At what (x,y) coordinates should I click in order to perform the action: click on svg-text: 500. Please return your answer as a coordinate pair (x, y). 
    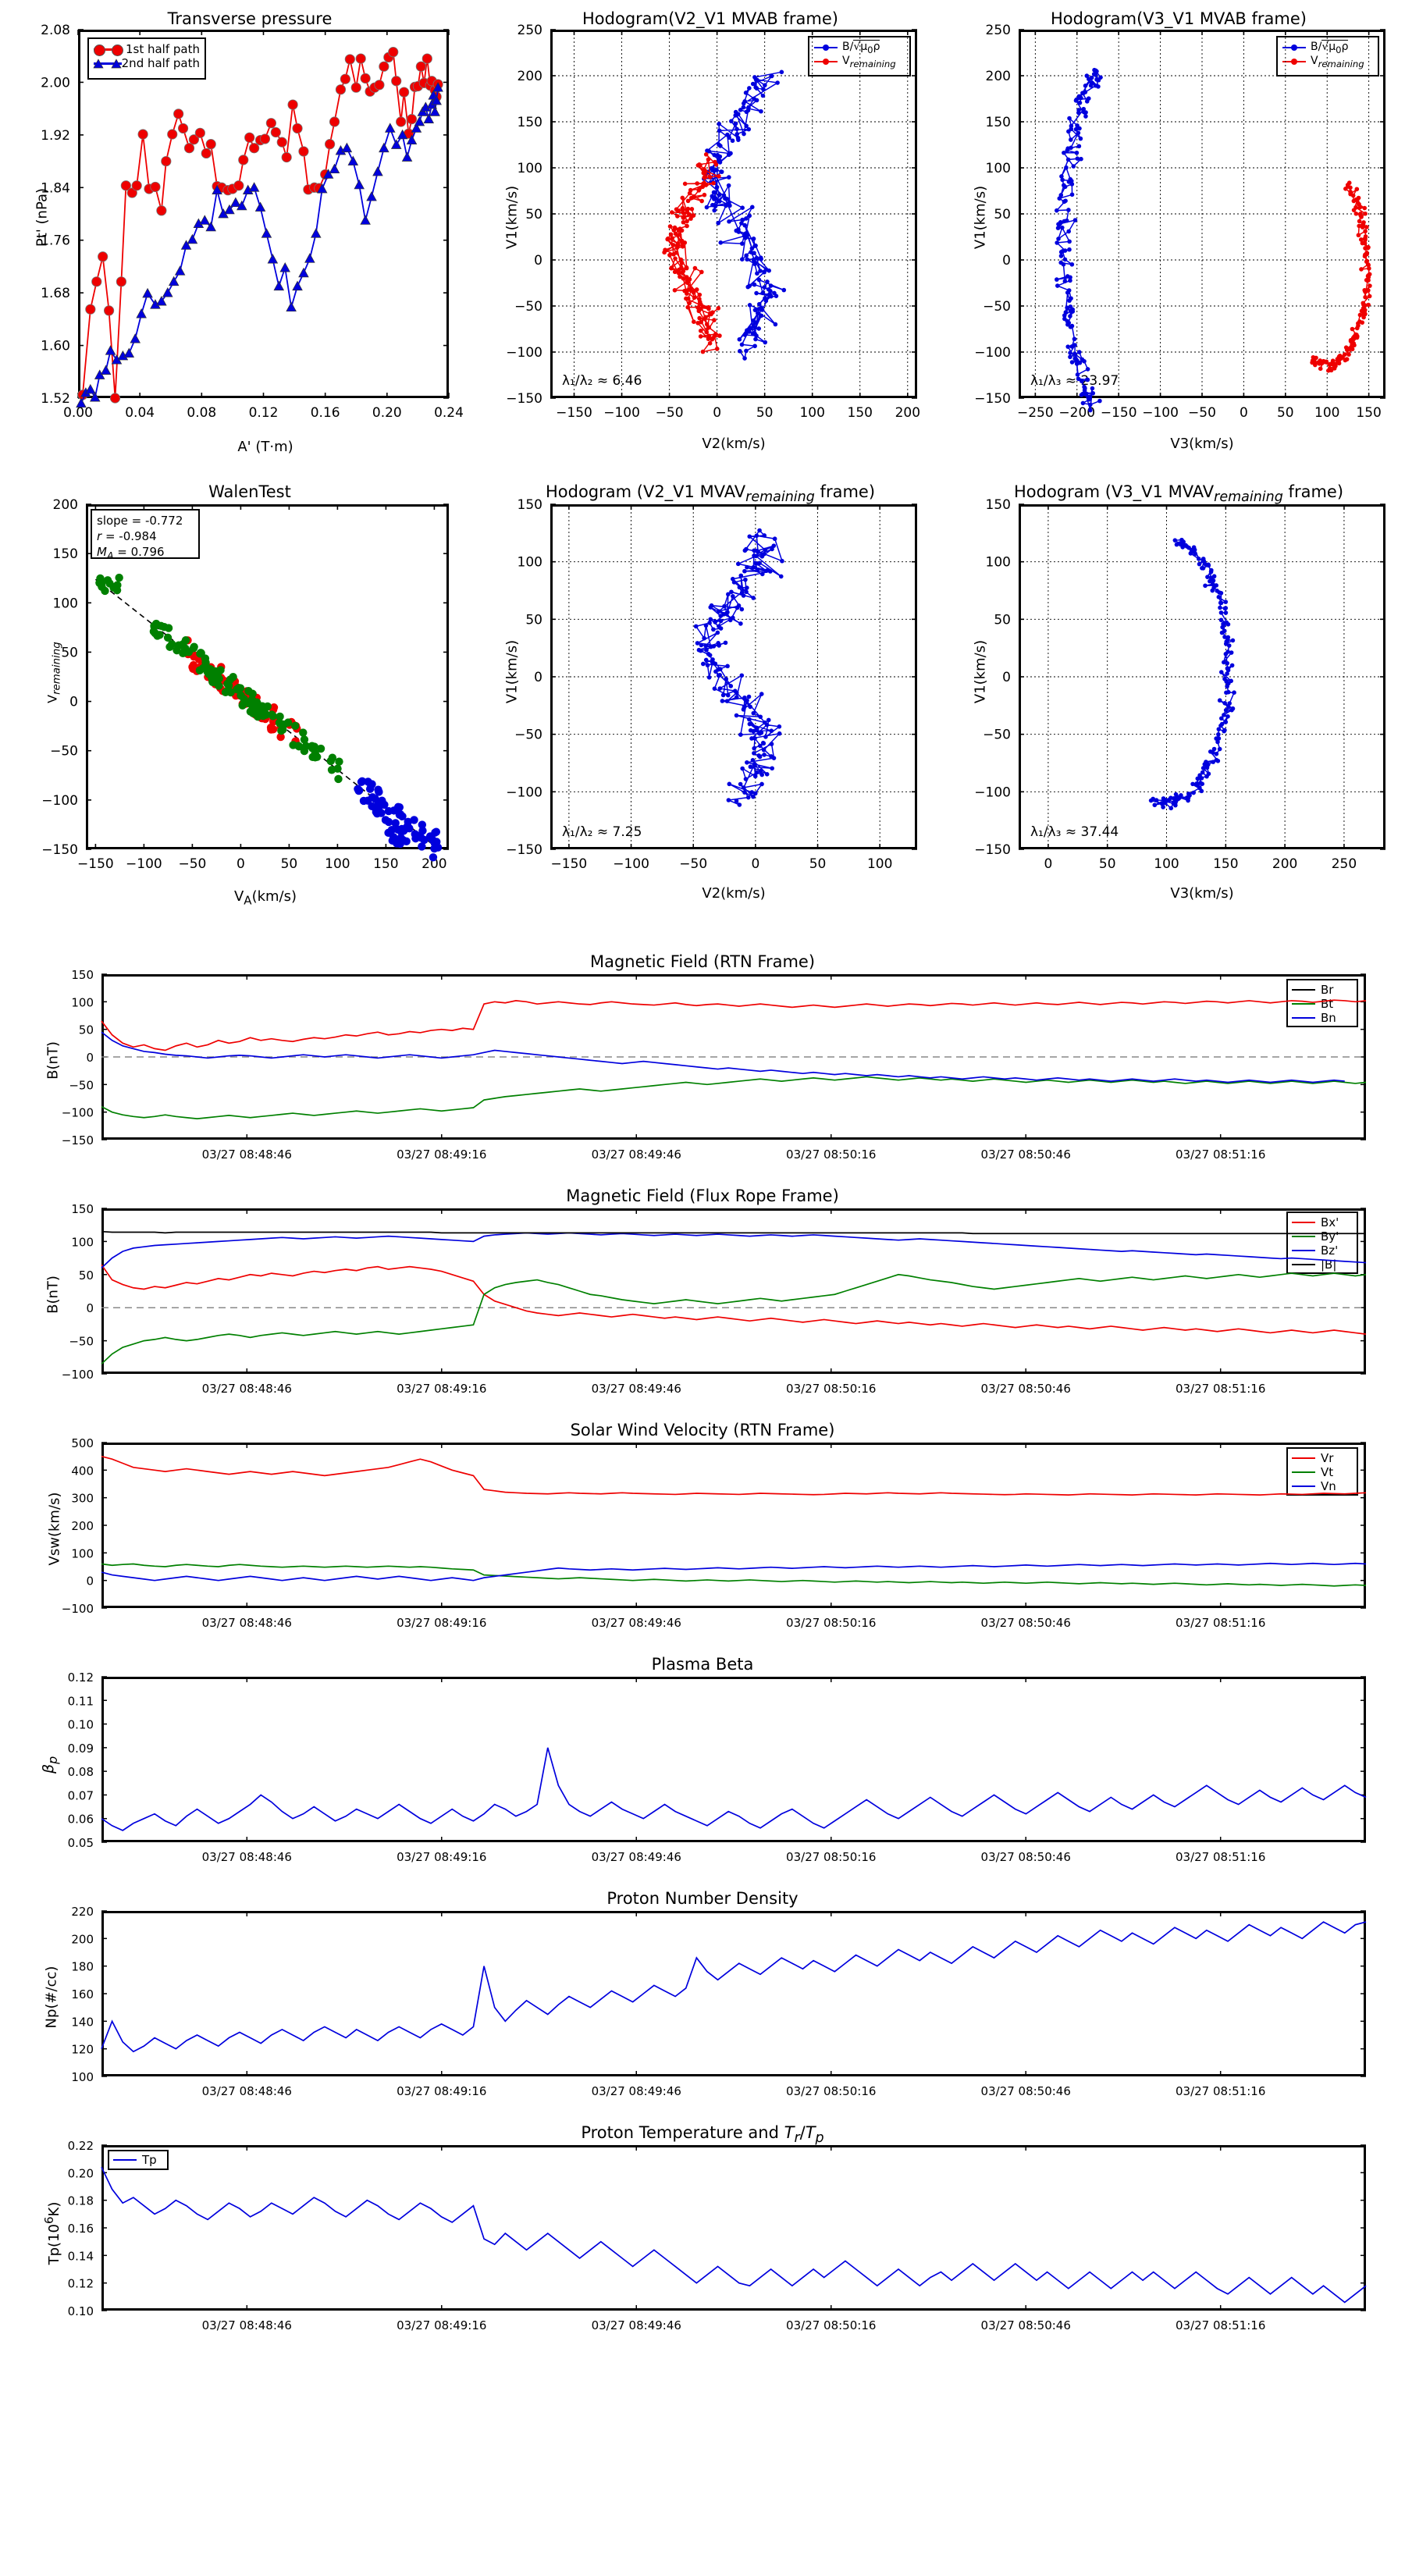
    Looking at the image, I should click on (82, 1443).